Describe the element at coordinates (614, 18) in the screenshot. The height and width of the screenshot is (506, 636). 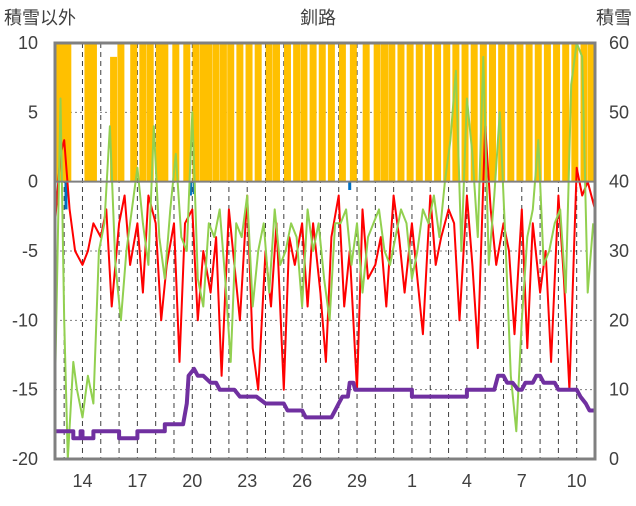
I see `right-axis-header: 積雪` at that location.